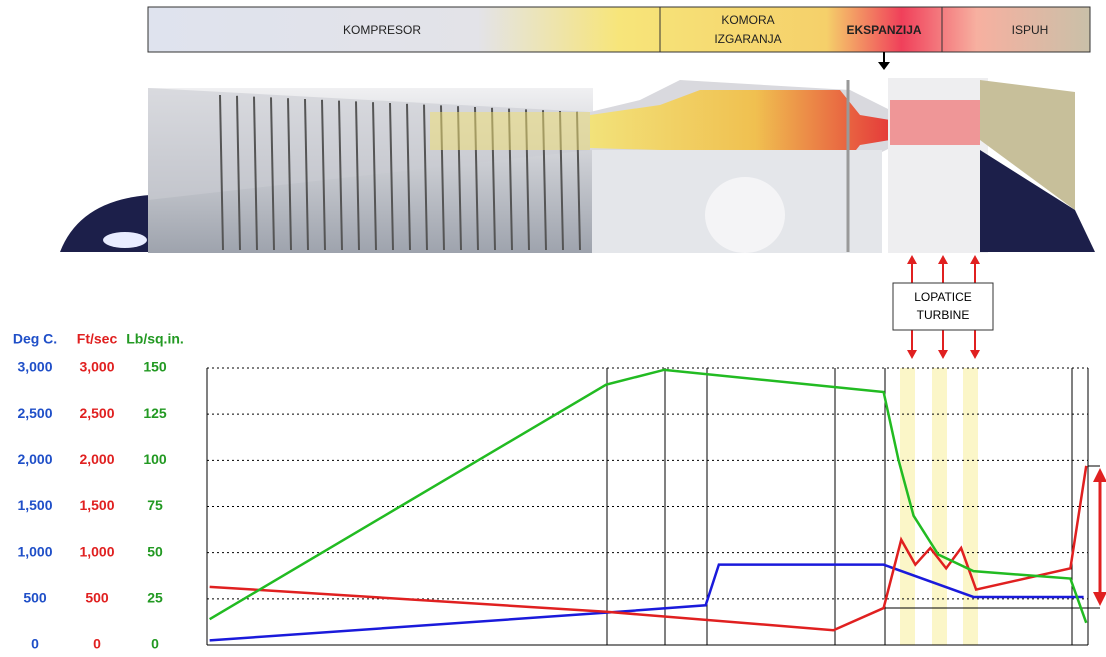 The width and height of the screenshot is (1106, 657). I want to click on axis-title: Deg C., so click(35, 339).